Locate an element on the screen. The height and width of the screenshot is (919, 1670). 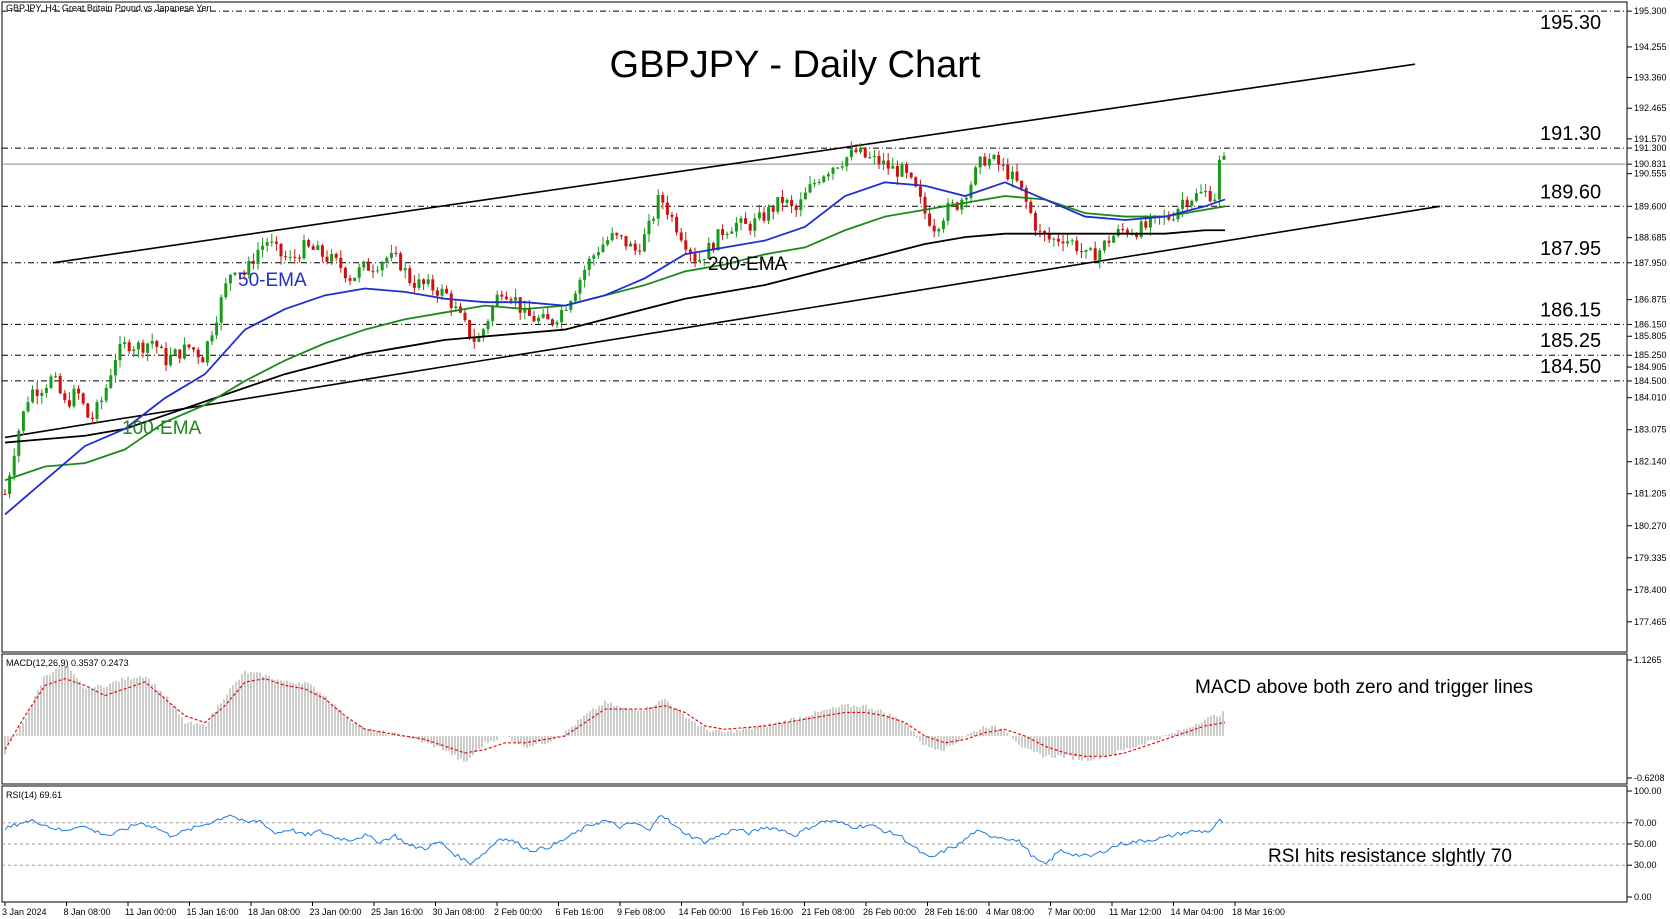
price-tick-label: 185.250 is located at coordinates (1650, 355).